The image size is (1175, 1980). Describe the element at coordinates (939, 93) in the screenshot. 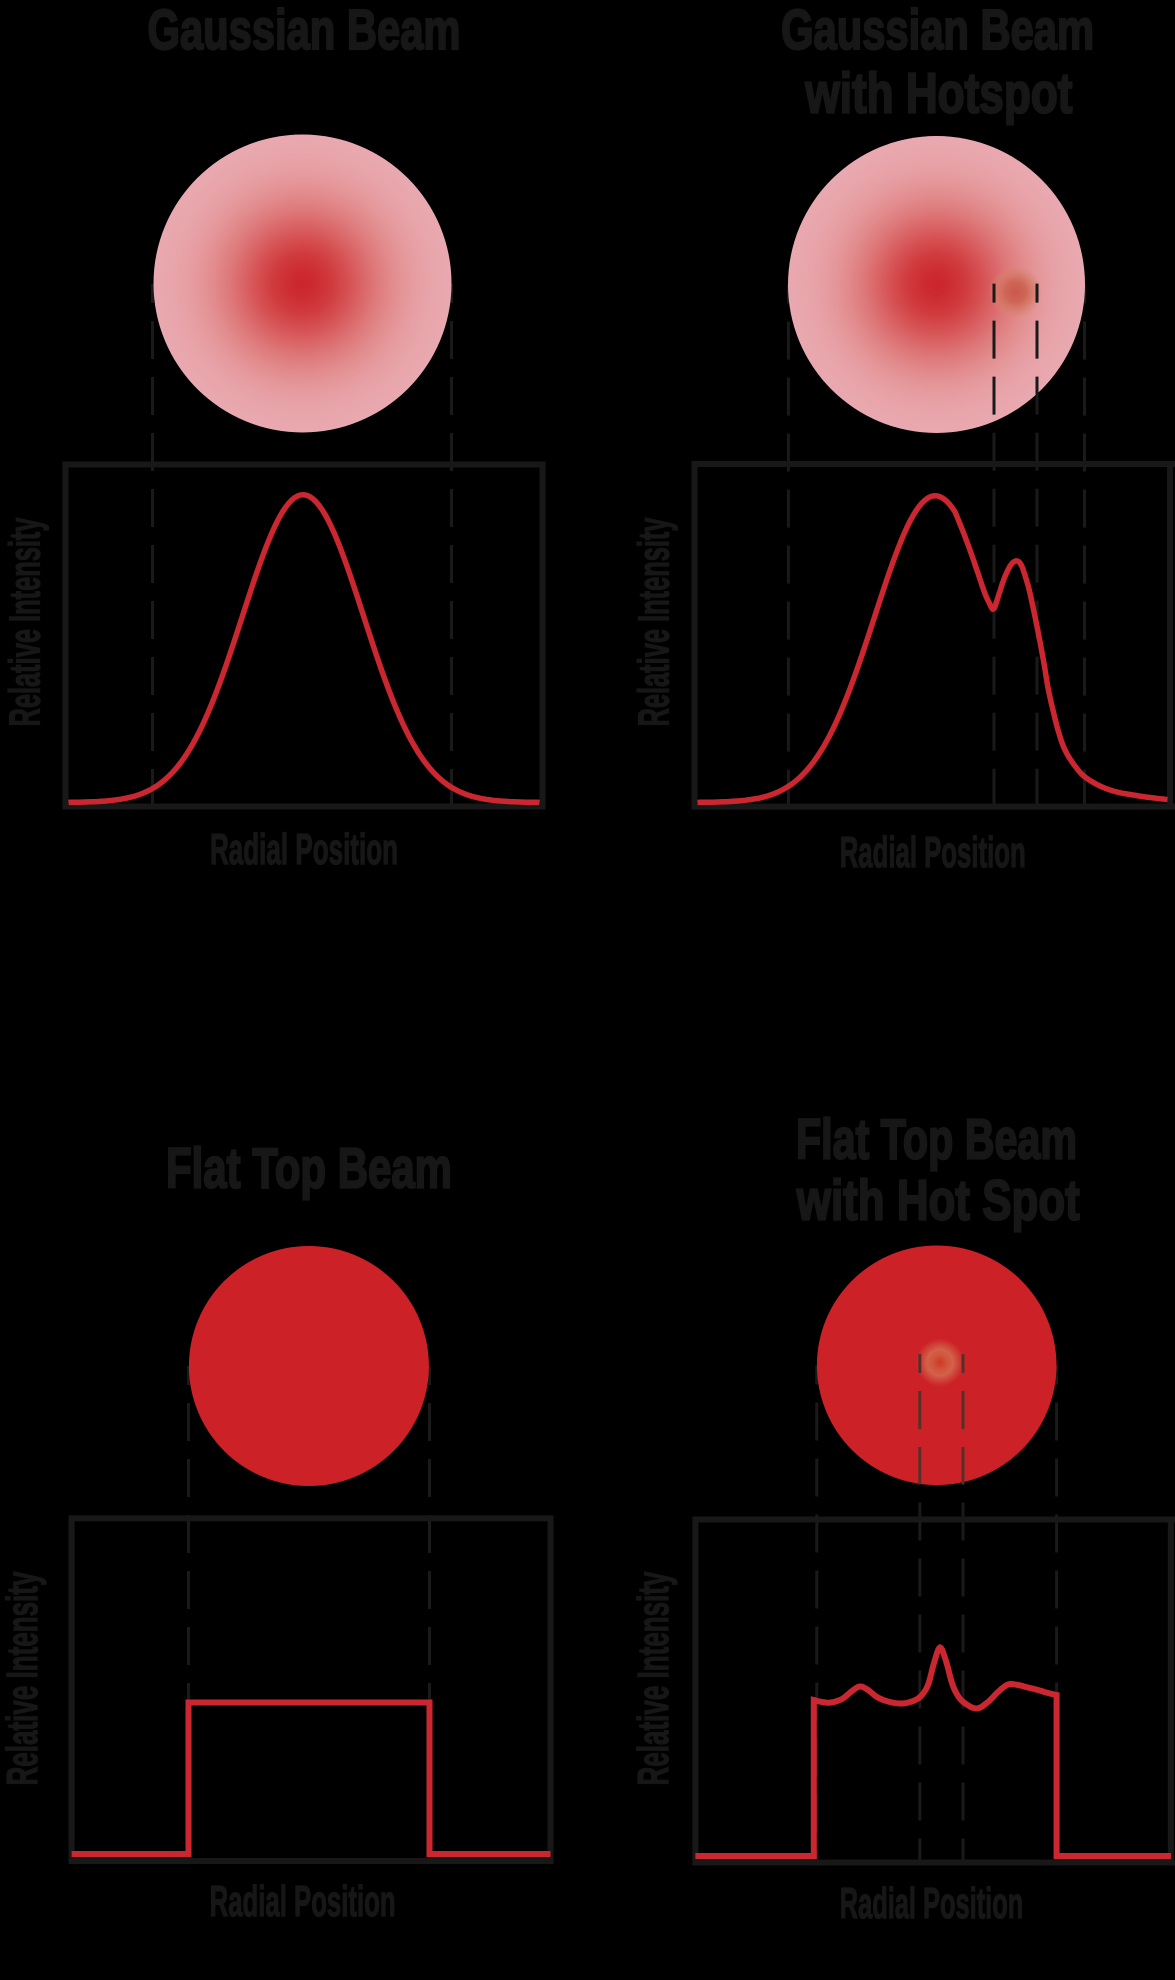

I see `svg-text: with Hotspot` at that location.